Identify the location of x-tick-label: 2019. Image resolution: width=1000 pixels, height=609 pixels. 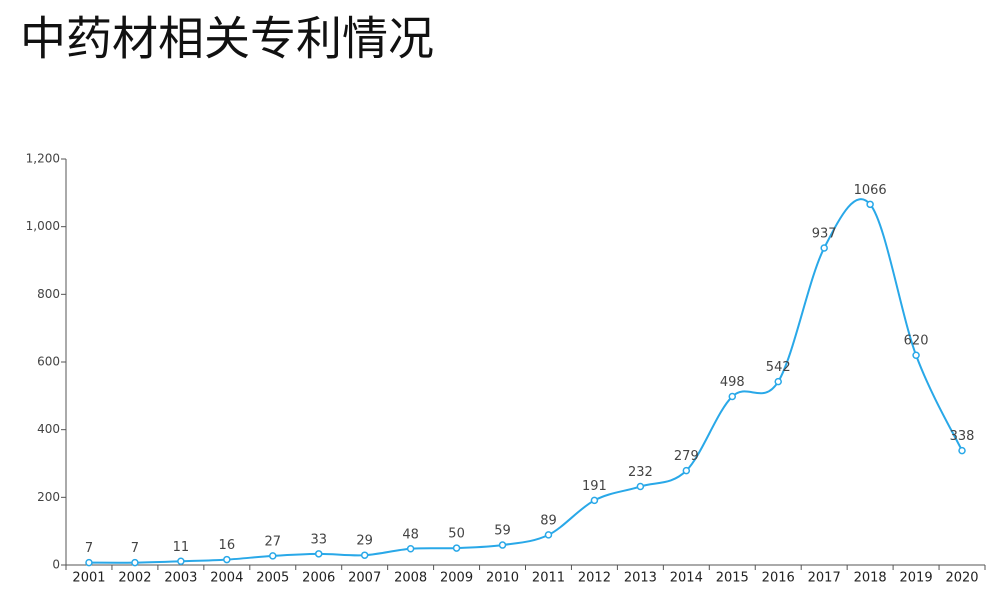
(916, 578).